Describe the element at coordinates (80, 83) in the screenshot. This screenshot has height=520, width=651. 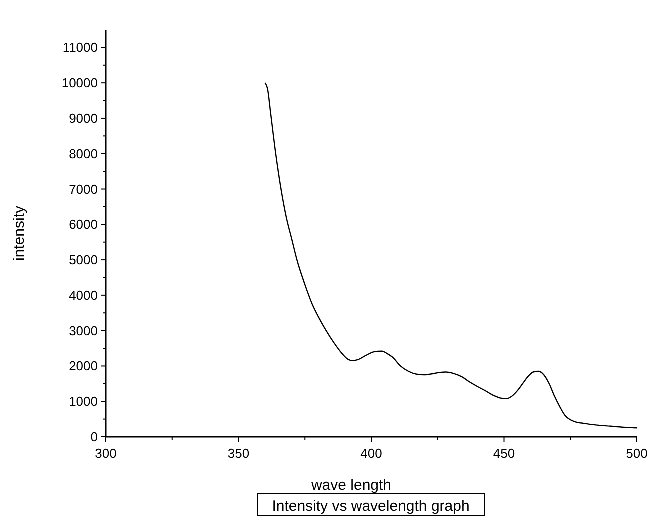
I see `y-tick-label: 10000` at that location.